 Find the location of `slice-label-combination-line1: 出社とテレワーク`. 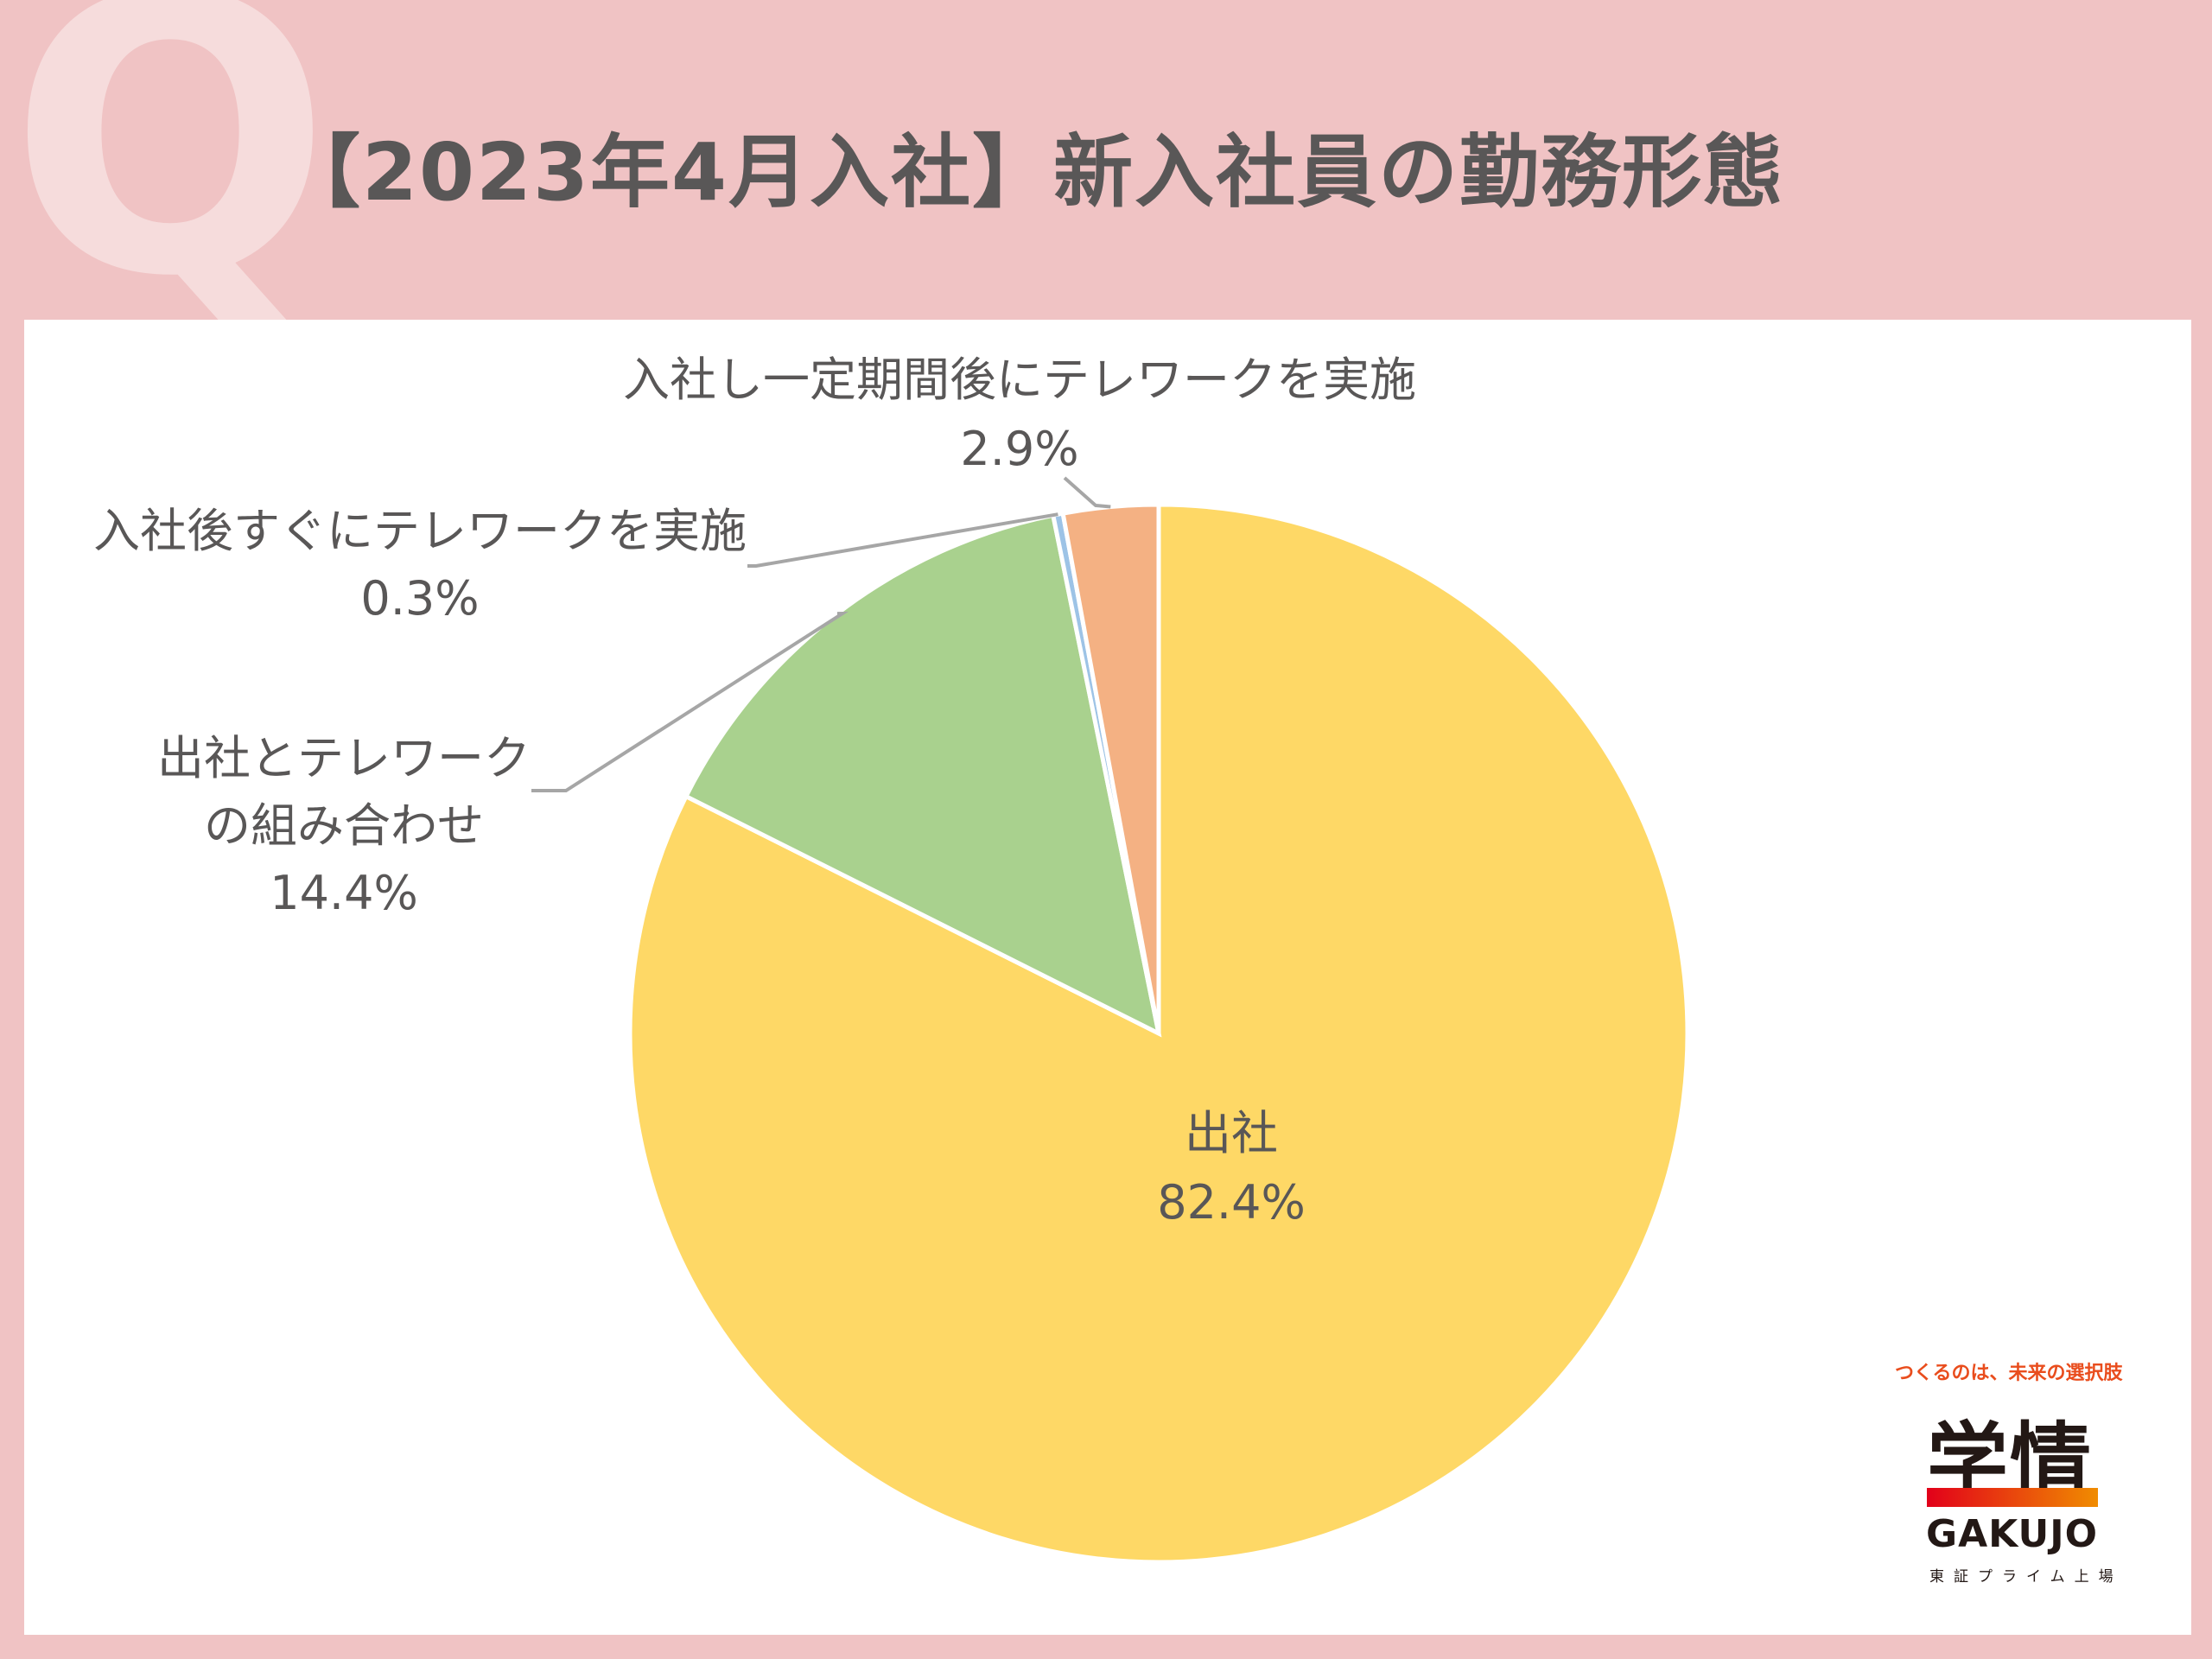

slice-label-combination-line1: 出社とテレワーク is located at coordinates (344, 758).